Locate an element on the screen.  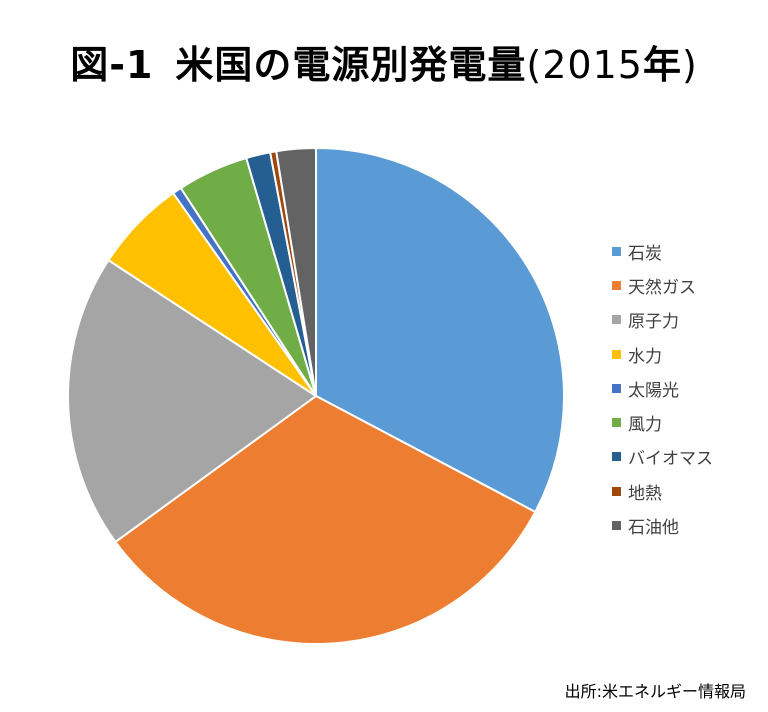
title-prefix: 図-1 is located at coordinates (112, 65).